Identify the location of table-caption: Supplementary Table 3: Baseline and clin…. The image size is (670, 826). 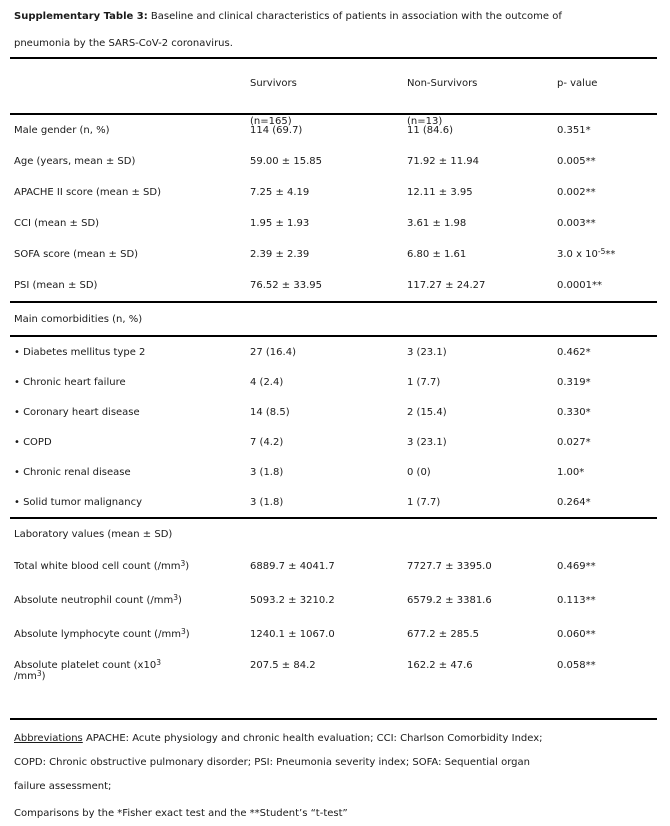
(335, 28).